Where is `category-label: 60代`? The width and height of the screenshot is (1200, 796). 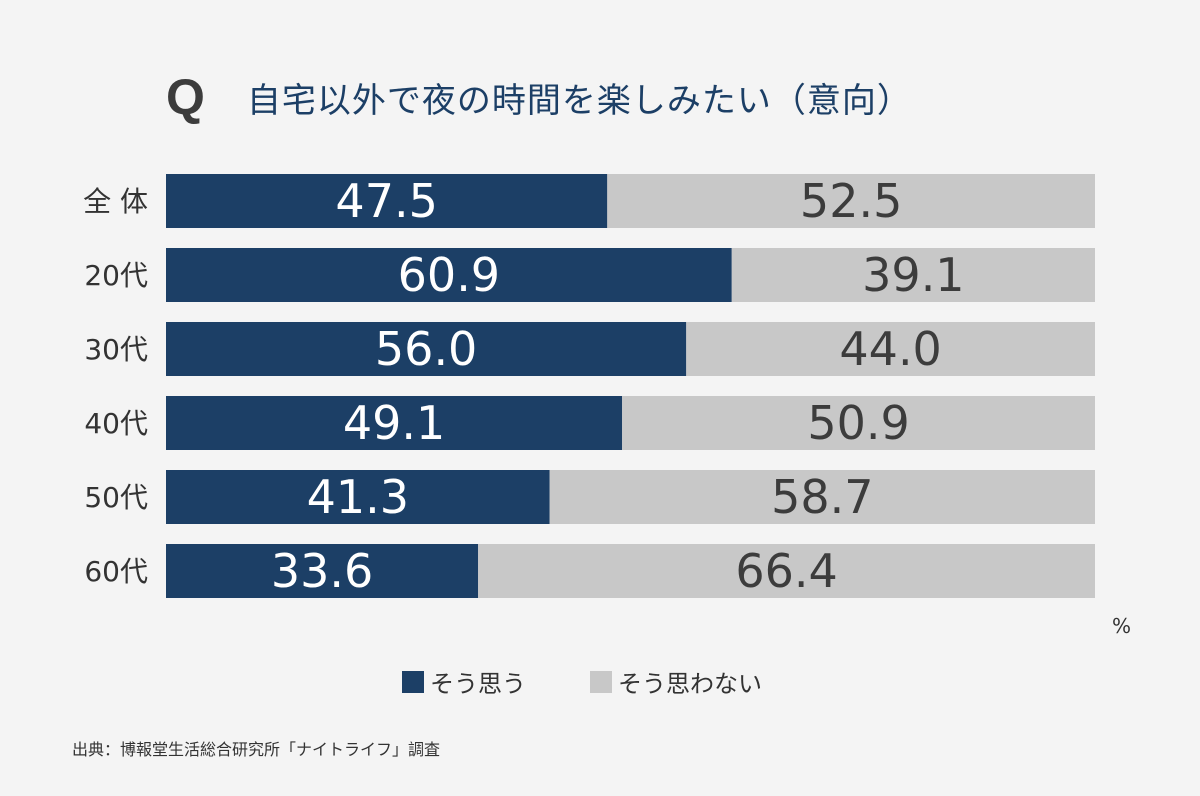
category-label: 60代 is located at coordinates (116, 571).